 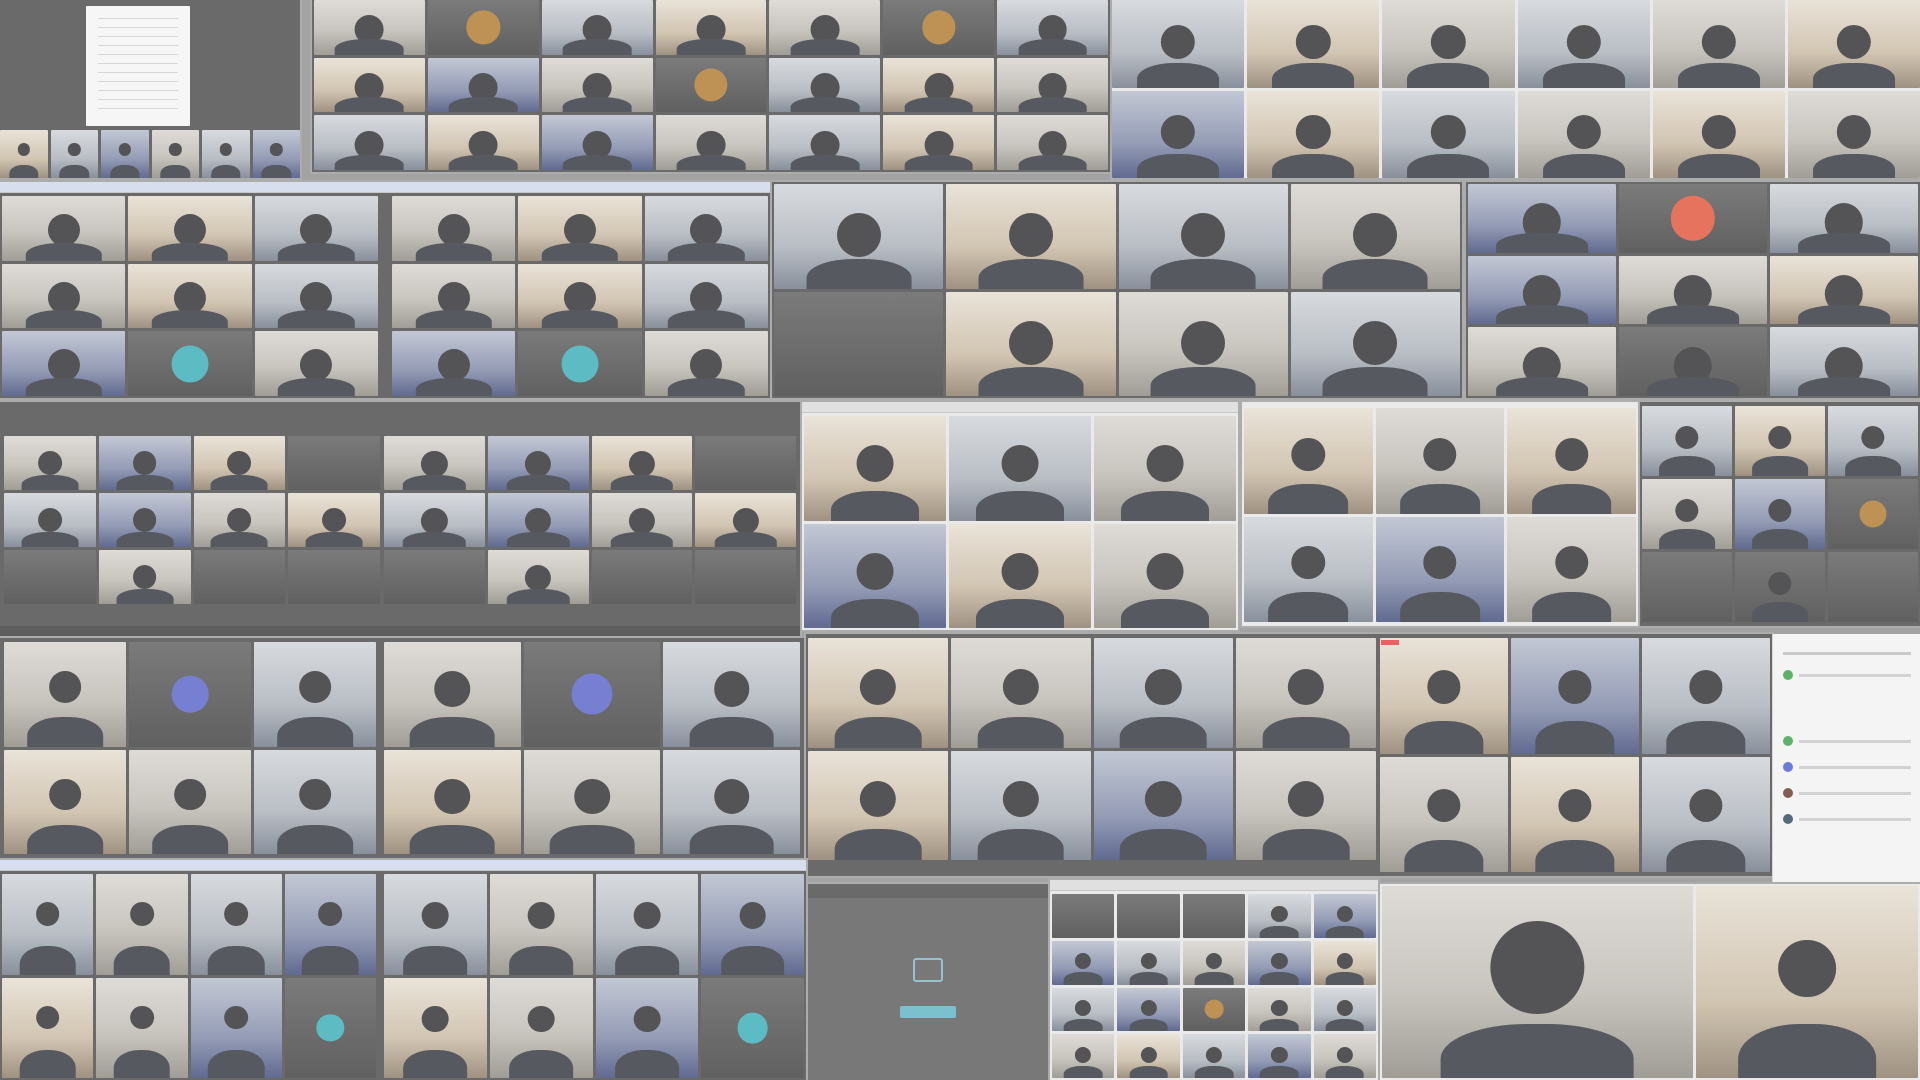 I want to click on participants-panel, so click(x=1846, y=758).